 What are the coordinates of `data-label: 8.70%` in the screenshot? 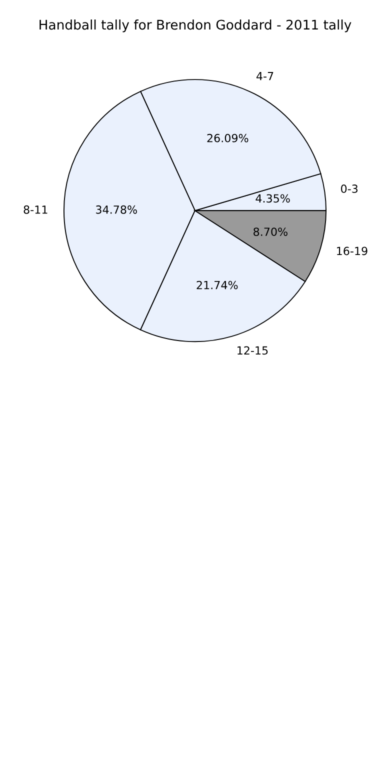 It's located at (271, 232).